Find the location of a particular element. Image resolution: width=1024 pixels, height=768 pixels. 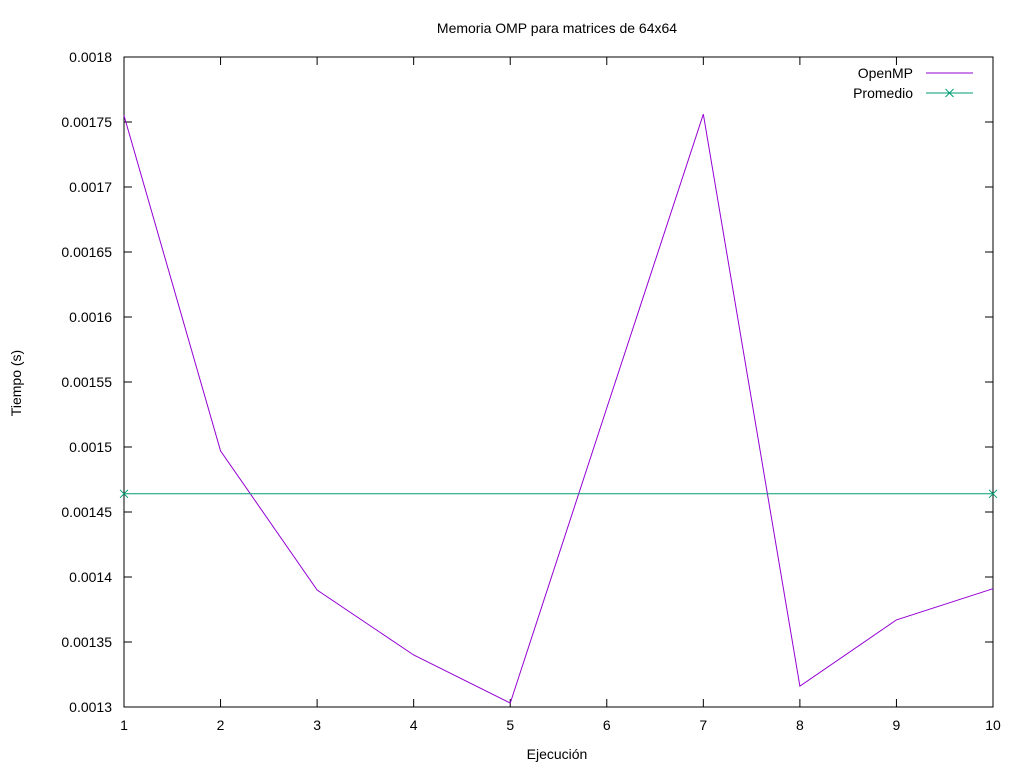

x-tick-label: 5 is located at coordinates (510, 725).